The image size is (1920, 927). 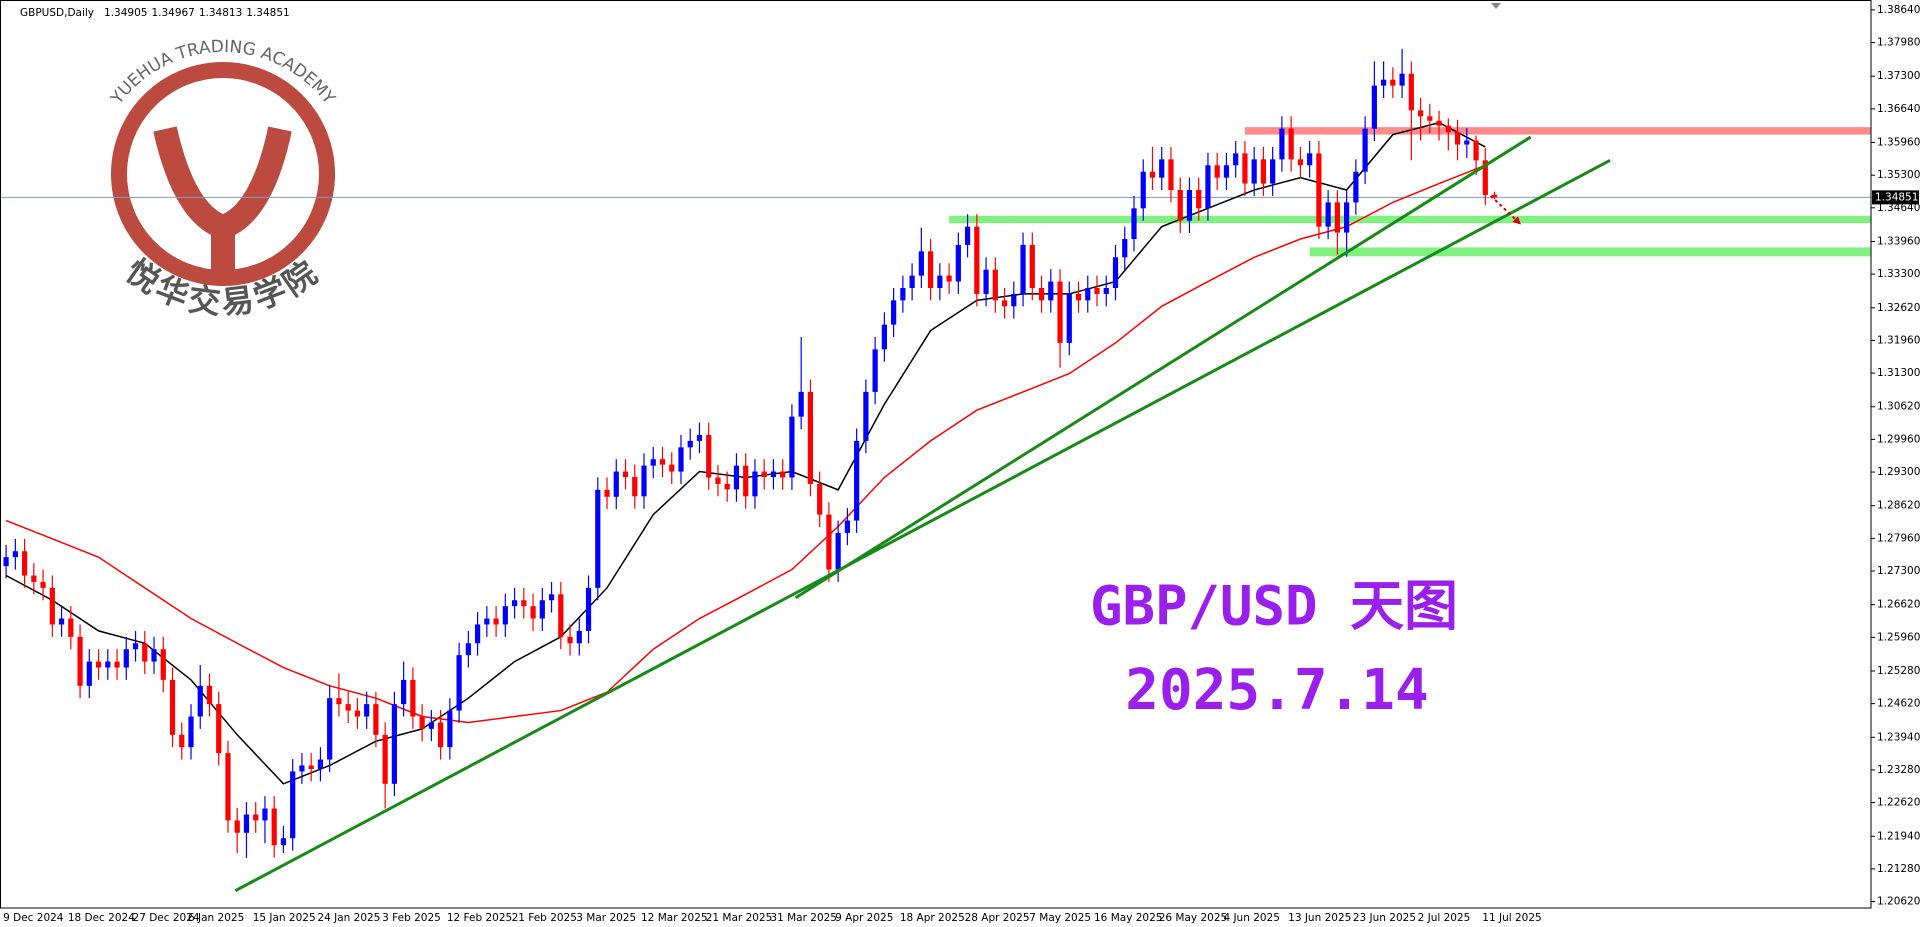 What do you see at coordinates (1898, 902) in the screenshot?
I see `y-tick-label: 1.20620` at bounding box center [1898, 902].